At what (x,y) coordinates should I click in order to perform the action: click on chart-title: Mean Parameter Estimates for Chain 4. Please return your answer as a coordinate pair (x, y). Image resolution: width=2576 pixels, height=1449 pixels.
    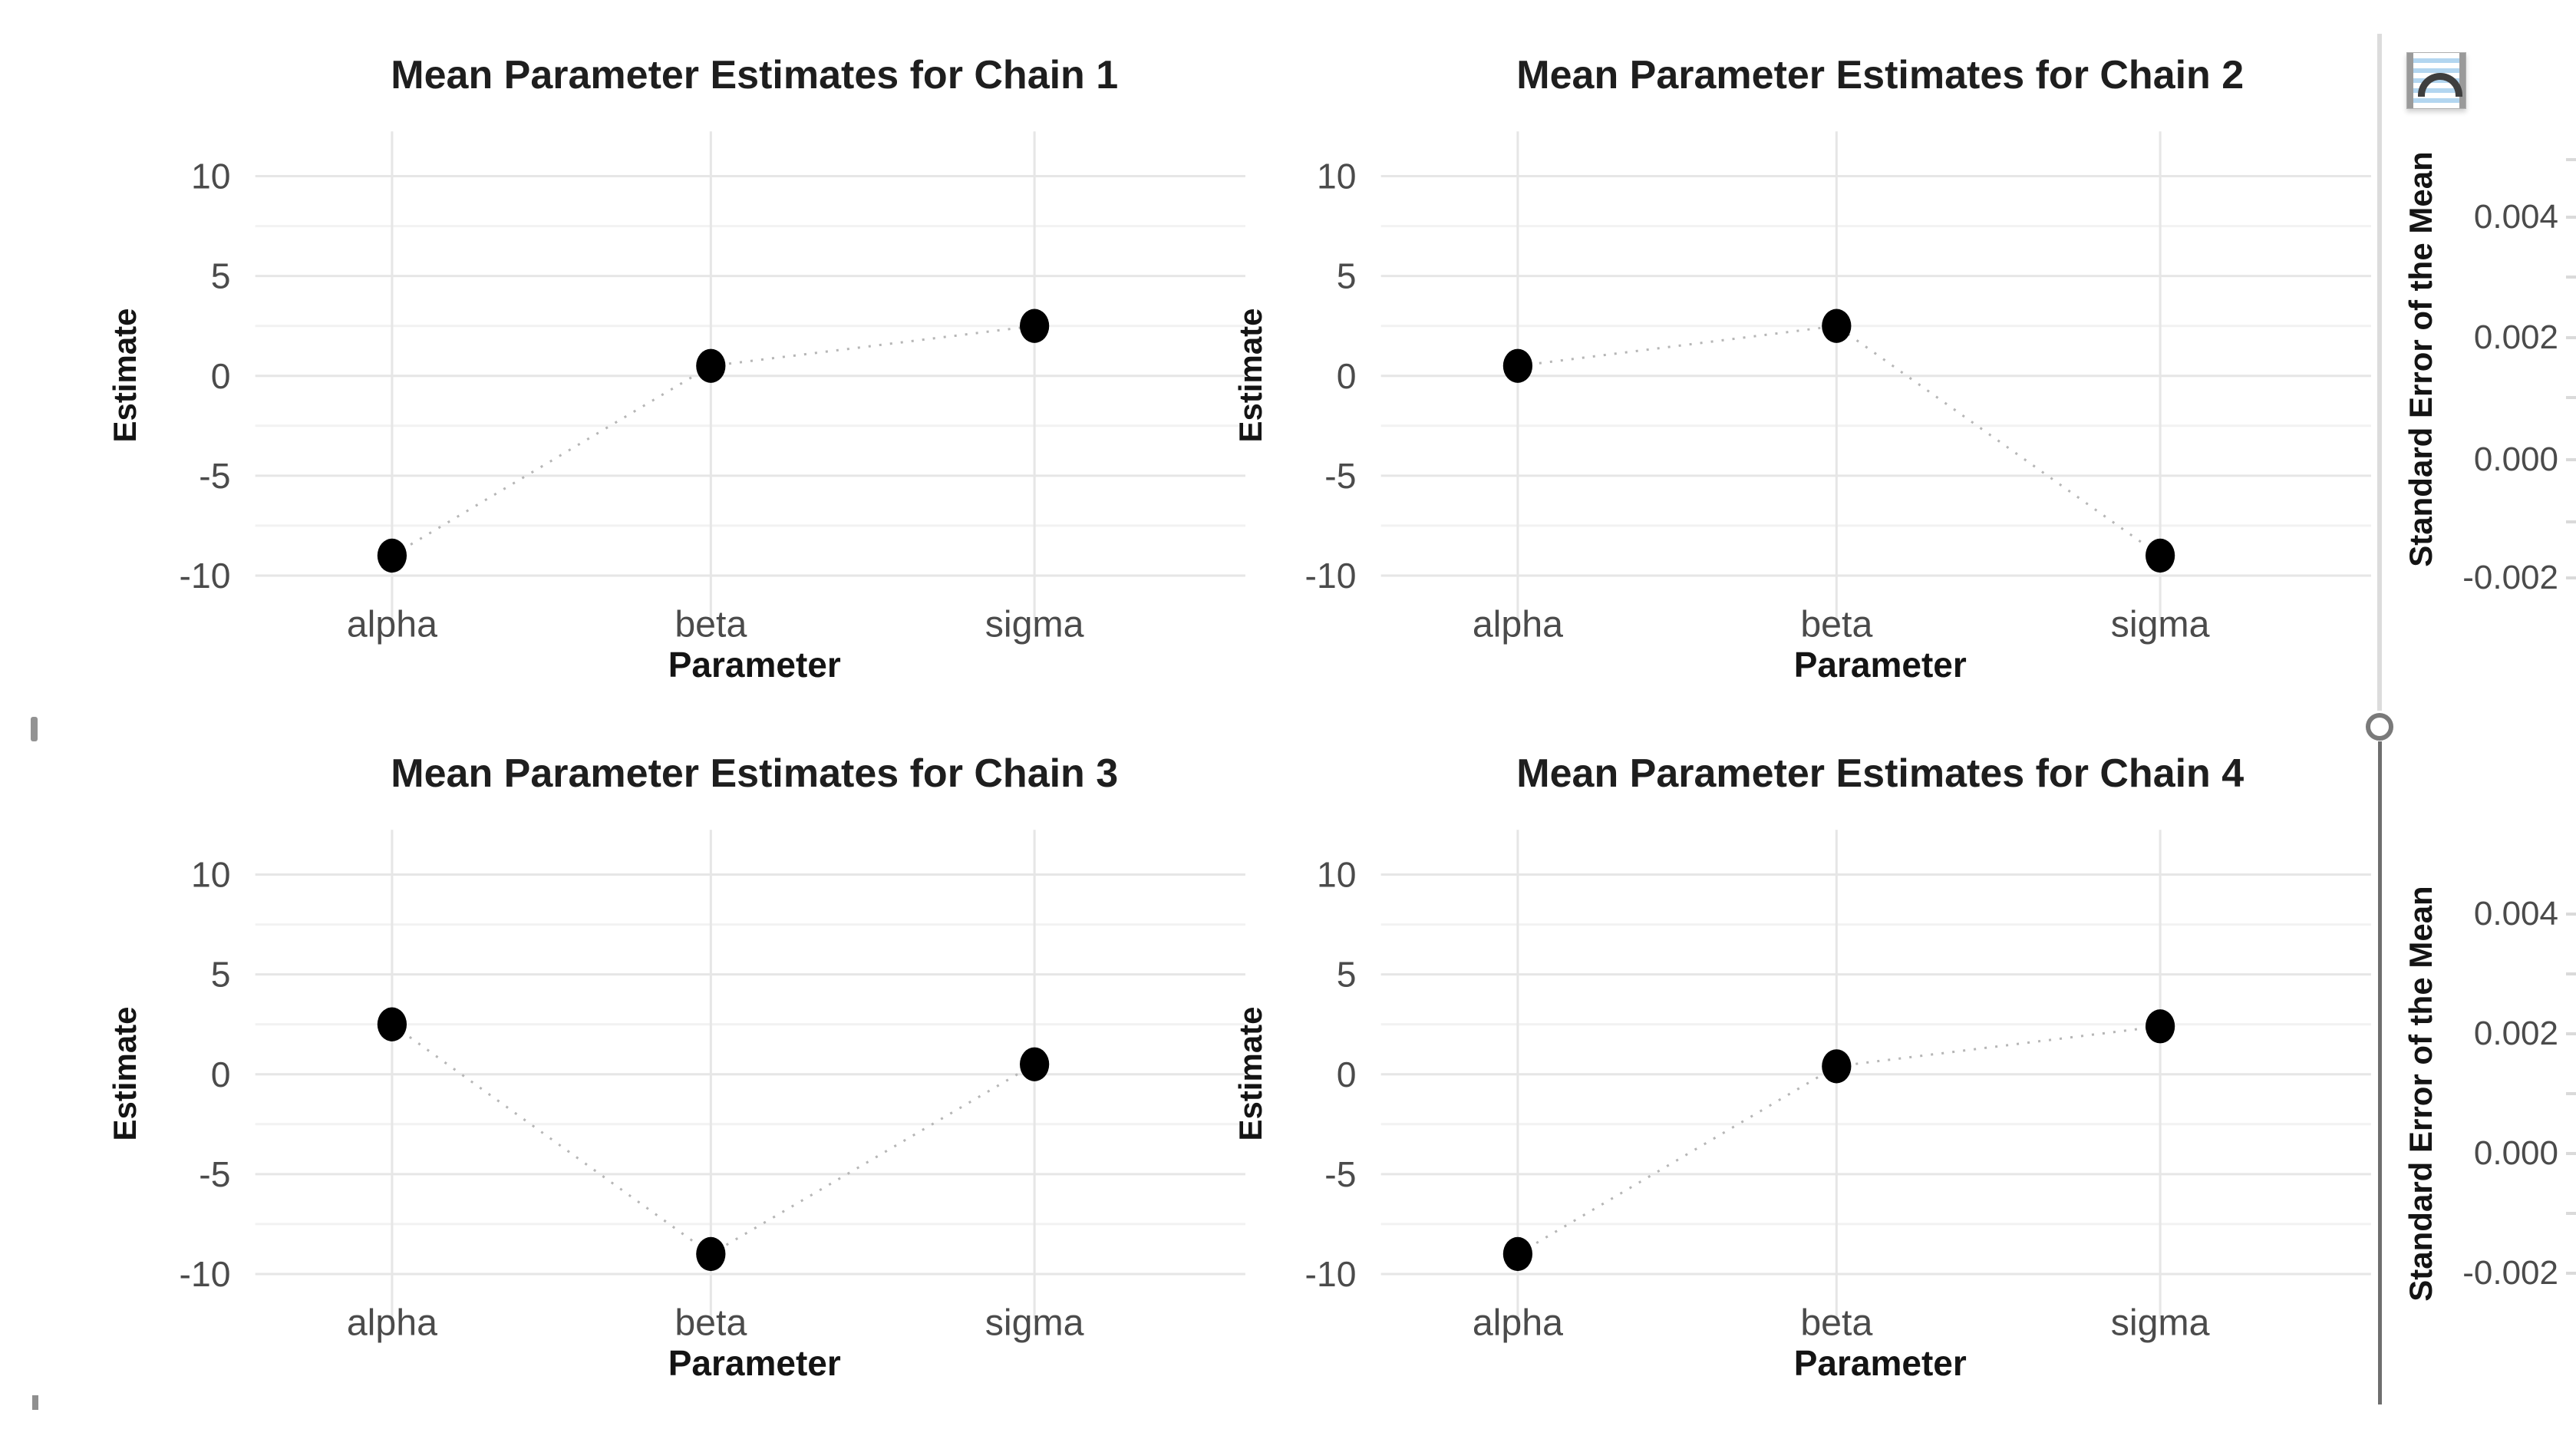
    Looking at the image, I should click on (1881, 773).